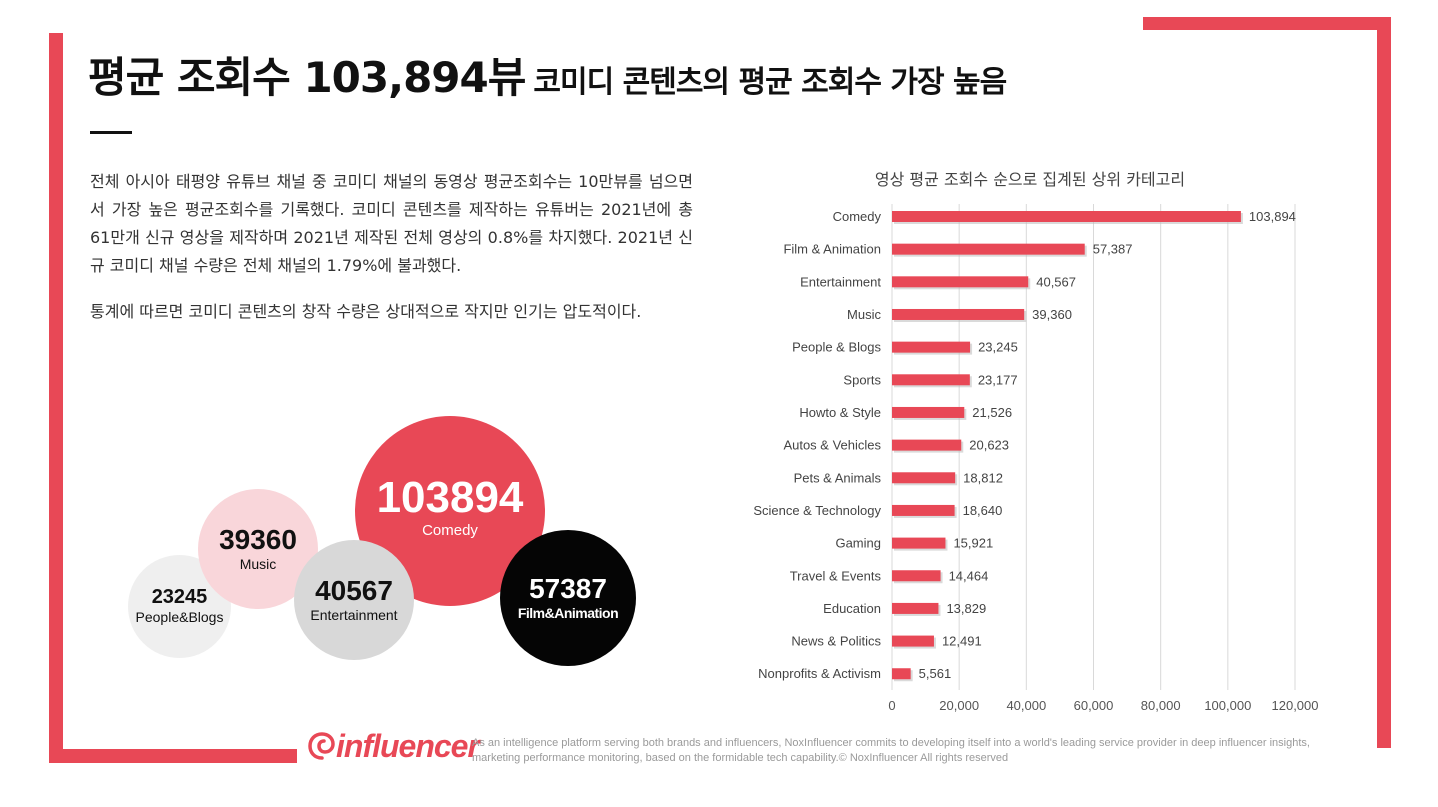 Image resolution: width=1438 pixels, height=807 pixels. What do you see at coordinates (1161, 705) in the screenshot?
I see `x-tick-label: 80,000` at bounding box center [1161, 705].